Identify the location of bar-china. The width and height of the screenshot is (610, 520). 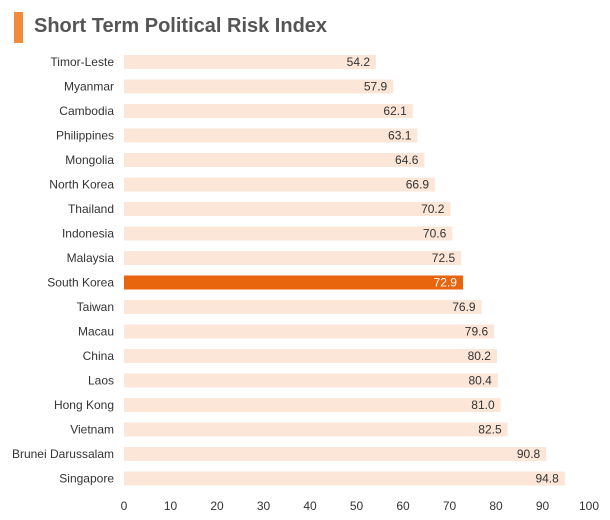
(310, 356).